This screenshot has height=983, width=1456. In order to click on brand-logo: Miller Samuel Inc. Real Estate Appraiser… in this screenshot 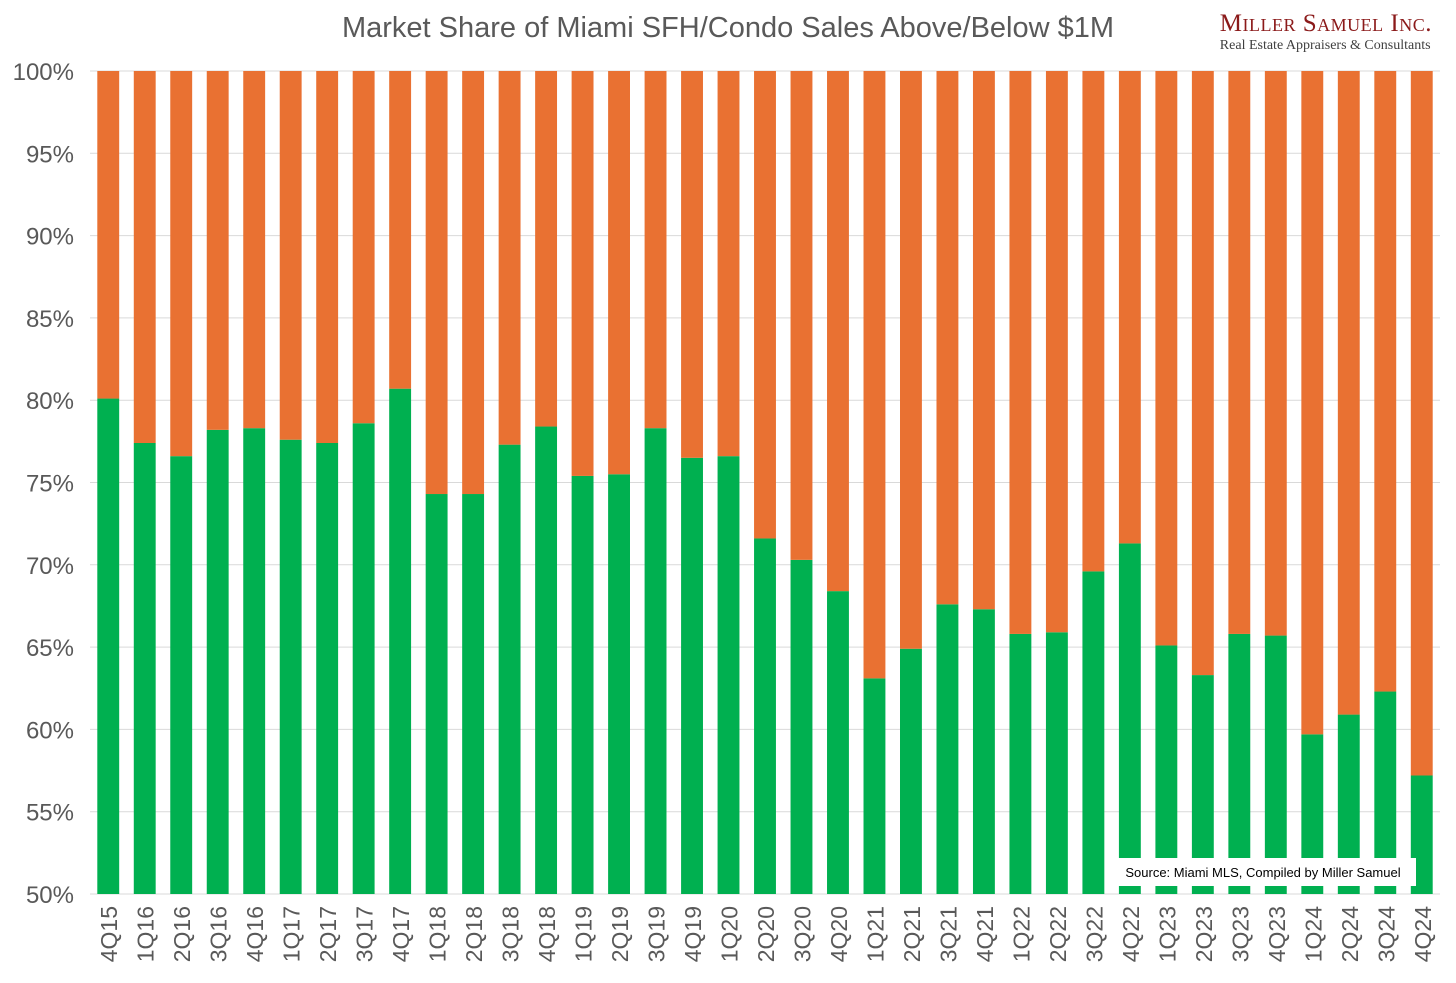, I will do `click(1326, 32)`.